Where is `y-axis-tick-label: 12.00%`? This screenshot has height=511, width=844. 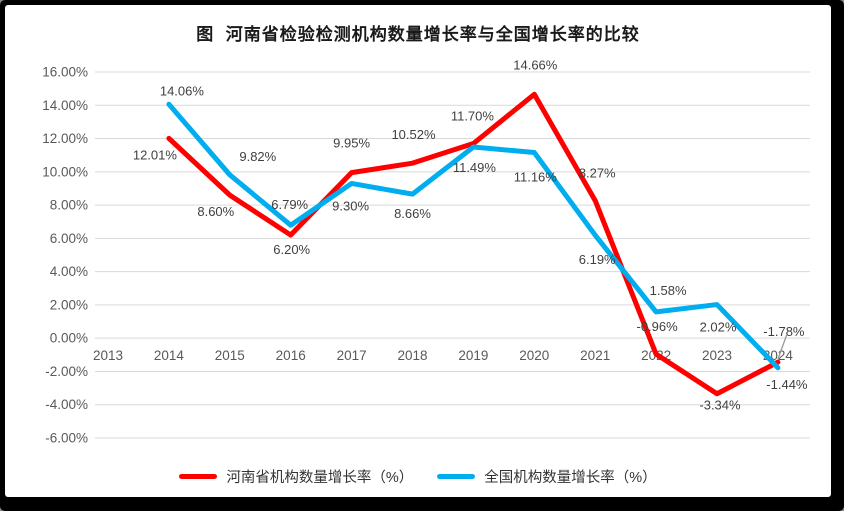
y-axis-tick-label: 12.00% is located at coordinates (65, 138).